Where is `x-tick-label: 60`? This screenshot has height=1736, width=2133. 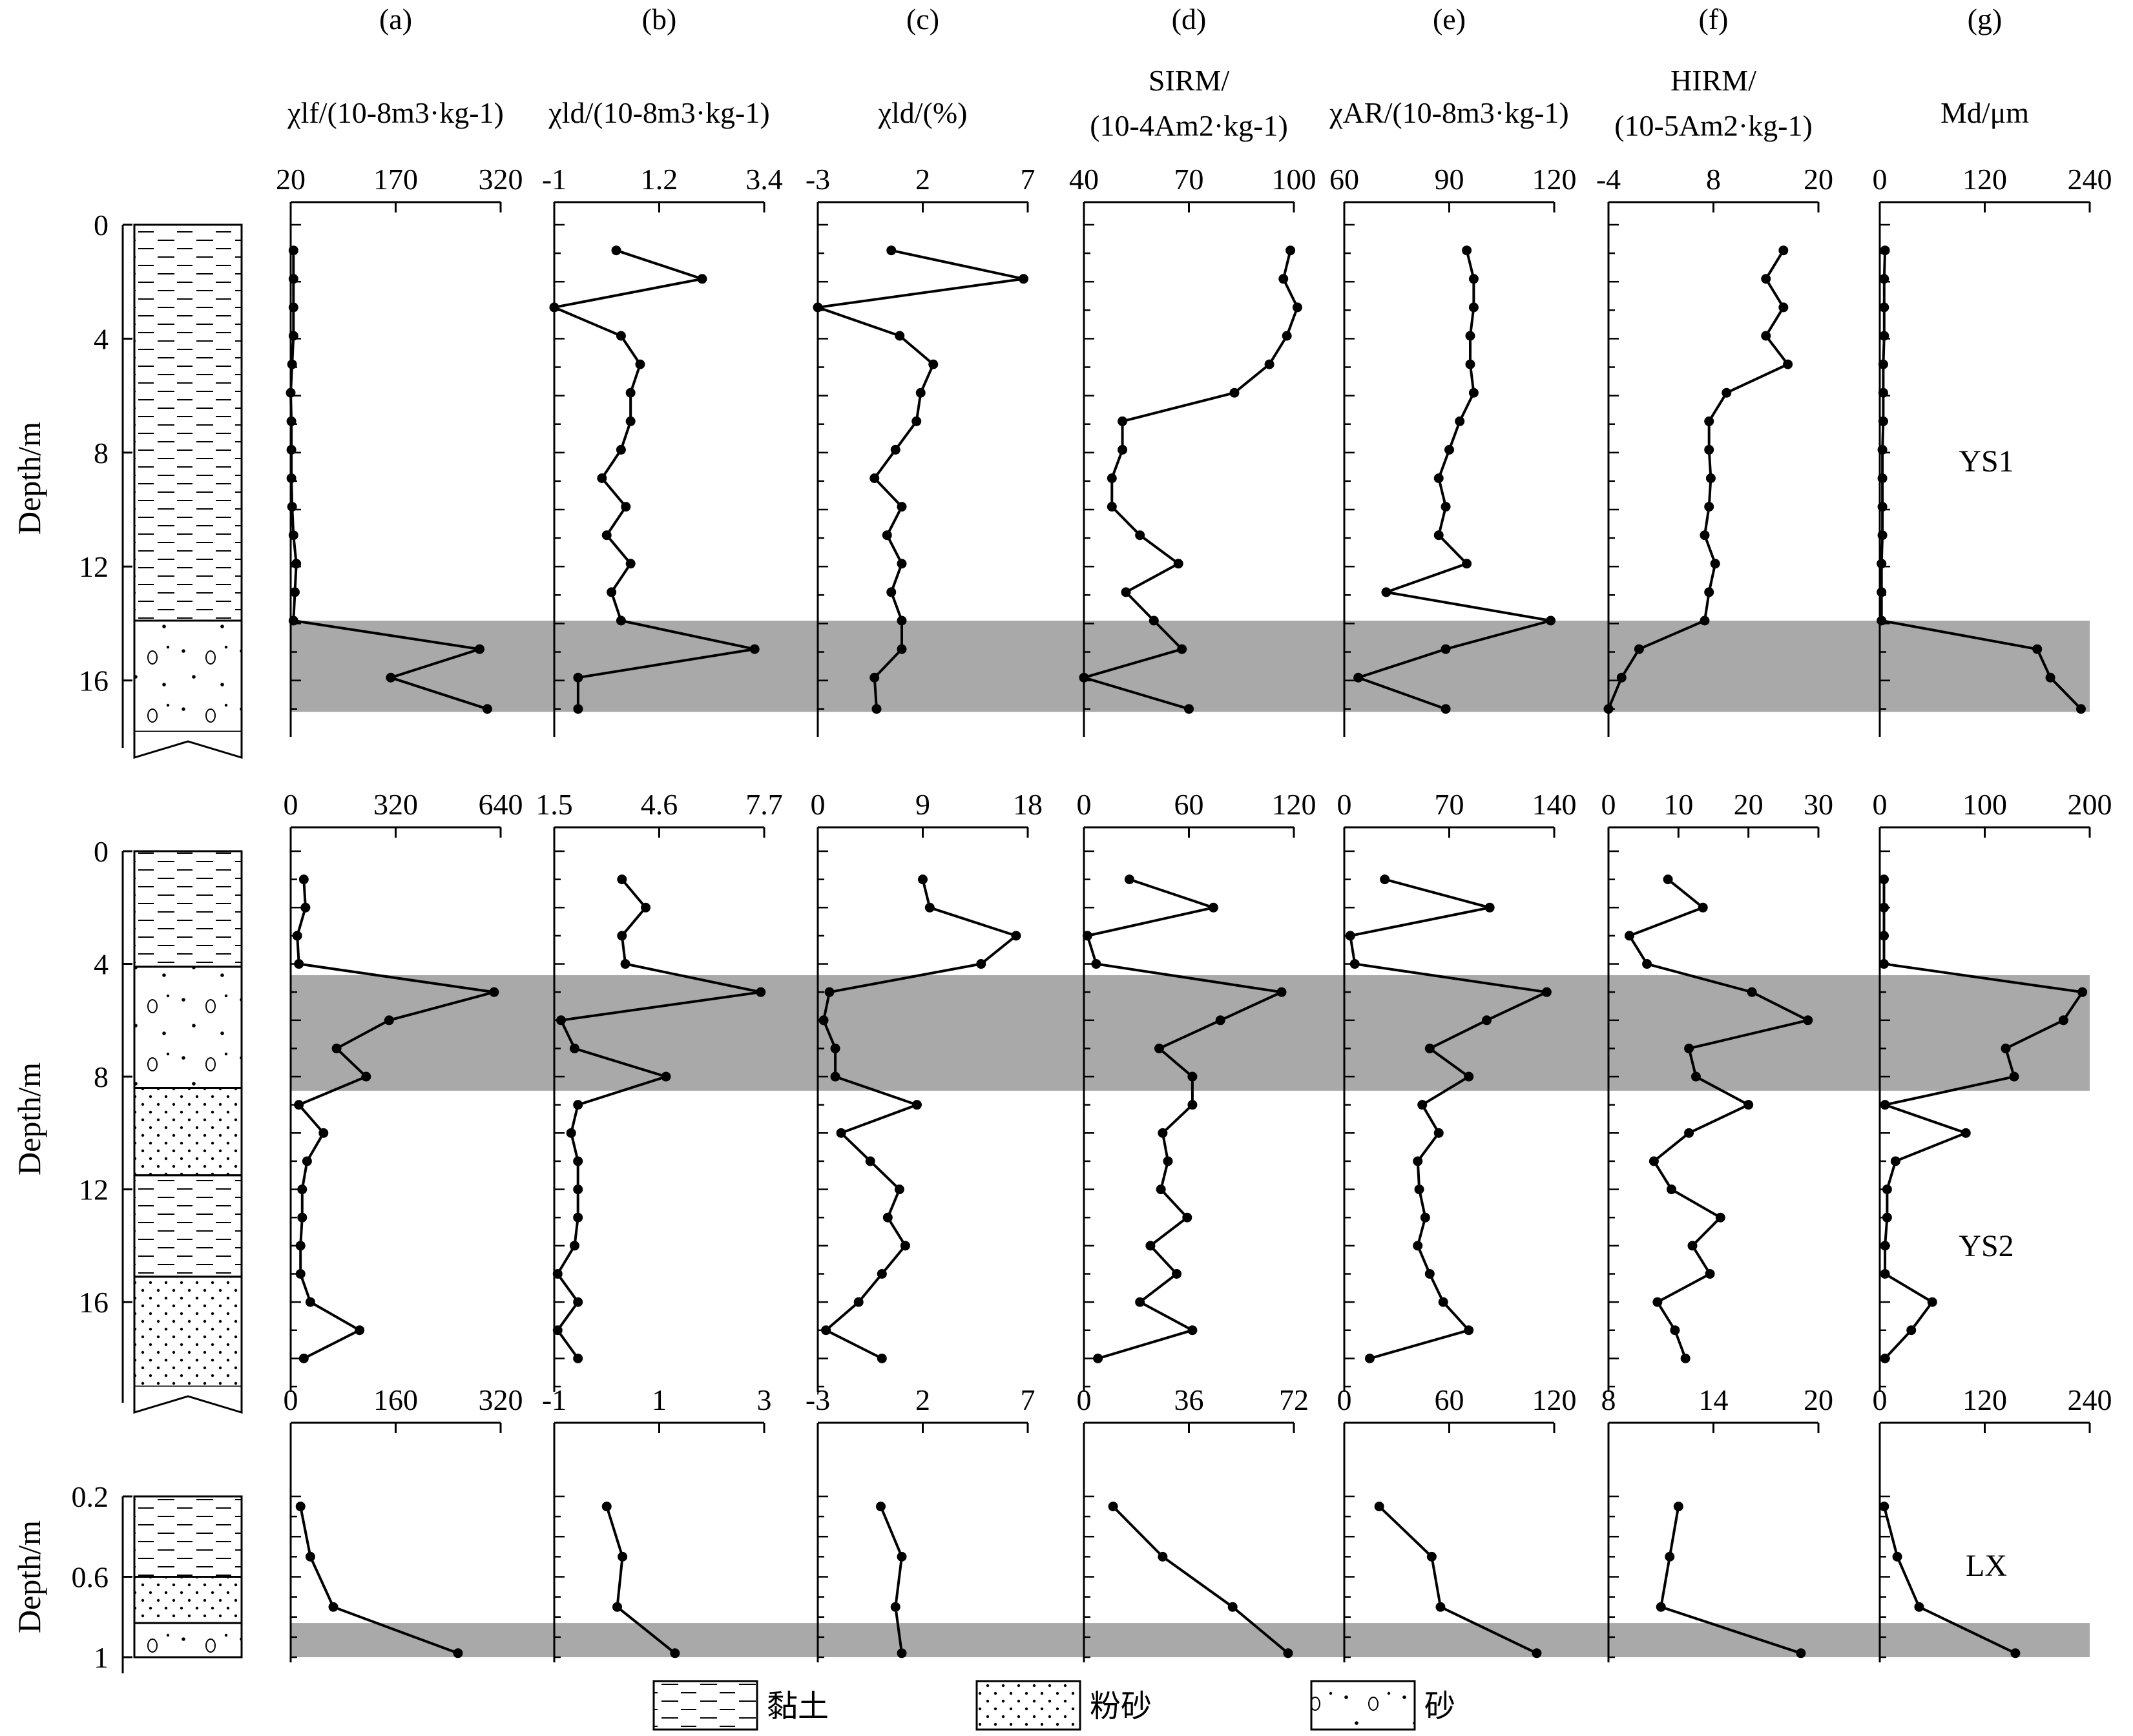
x-tick-label: 60 is located at coordinates (1189, 805).